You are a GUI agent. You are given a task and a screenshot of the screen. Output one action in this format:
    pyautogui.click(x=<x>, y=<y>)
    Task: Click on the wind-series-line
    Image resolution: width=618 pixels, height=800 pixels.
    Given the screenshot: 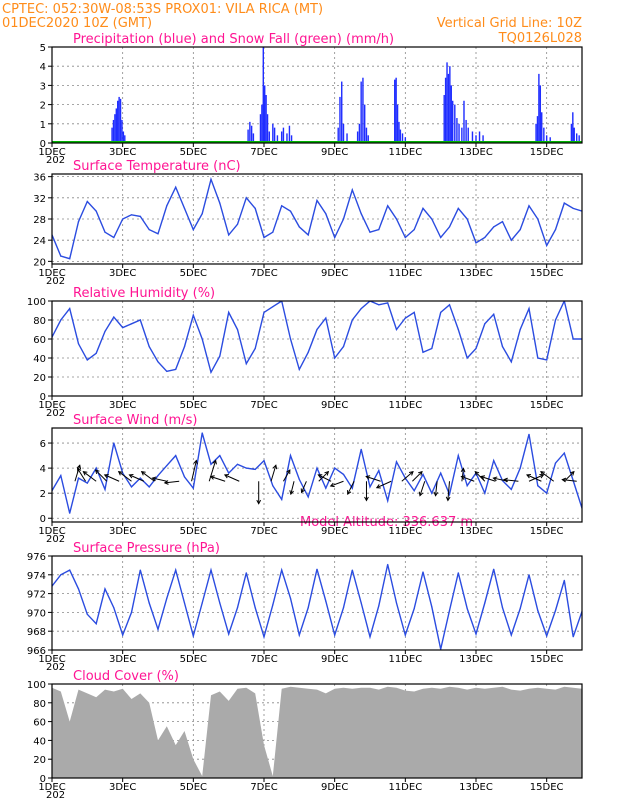 What is the action you would take?
    pyautogui.click(x=317, y=473)
    